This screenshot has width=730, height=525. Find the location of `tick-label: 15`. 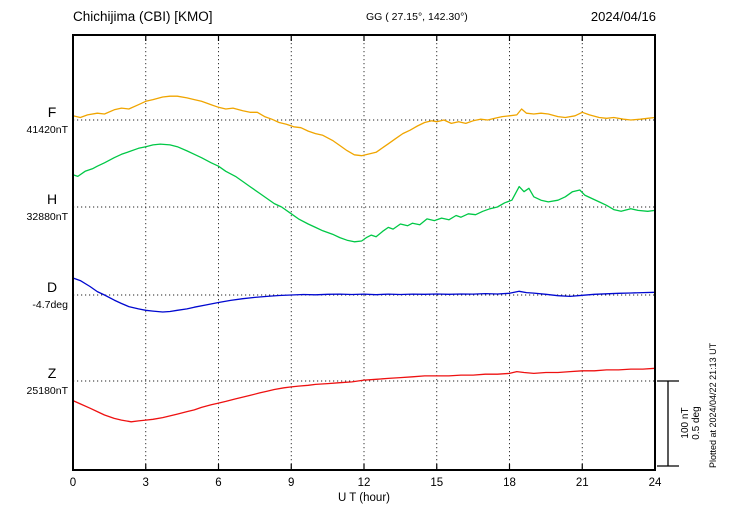

tick-label: 15 is located at coordinates (436, 483).